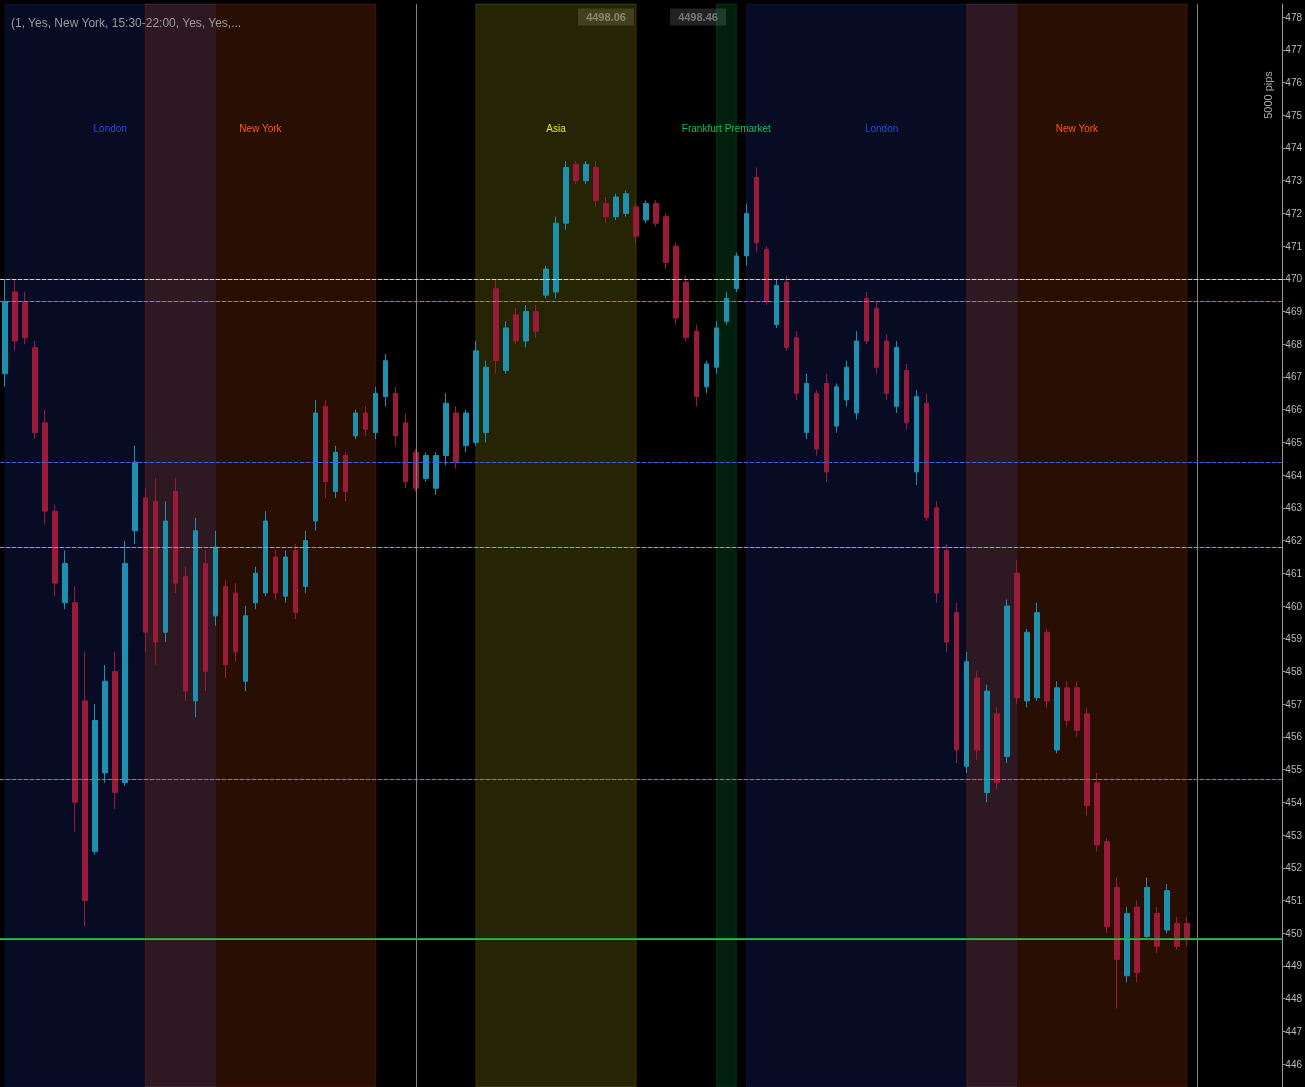  Describe the element at coordinates (1294, 50) in the screenshot. I see `y-tick-label: 477` at that location.